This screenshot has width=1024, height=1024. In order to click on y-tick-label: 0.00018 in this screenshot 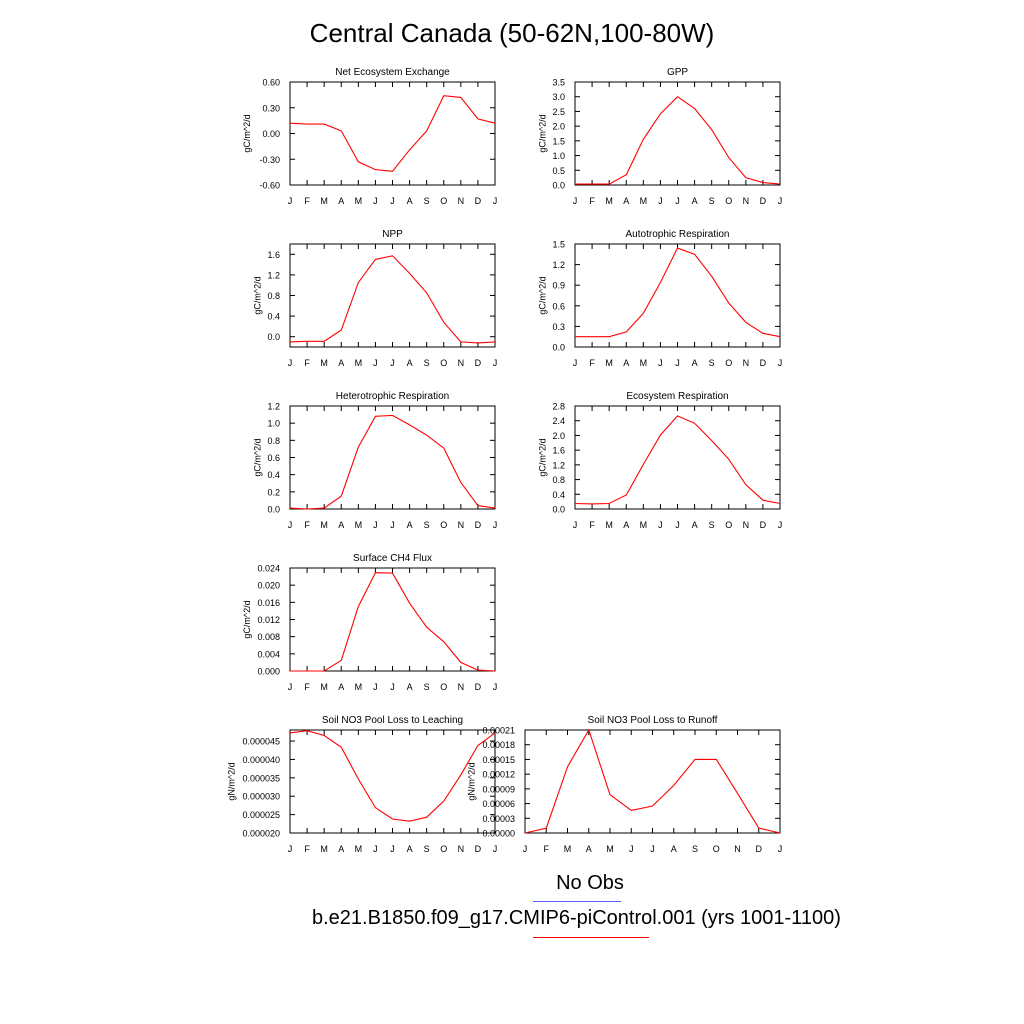, I will do `click(498, 745)`.